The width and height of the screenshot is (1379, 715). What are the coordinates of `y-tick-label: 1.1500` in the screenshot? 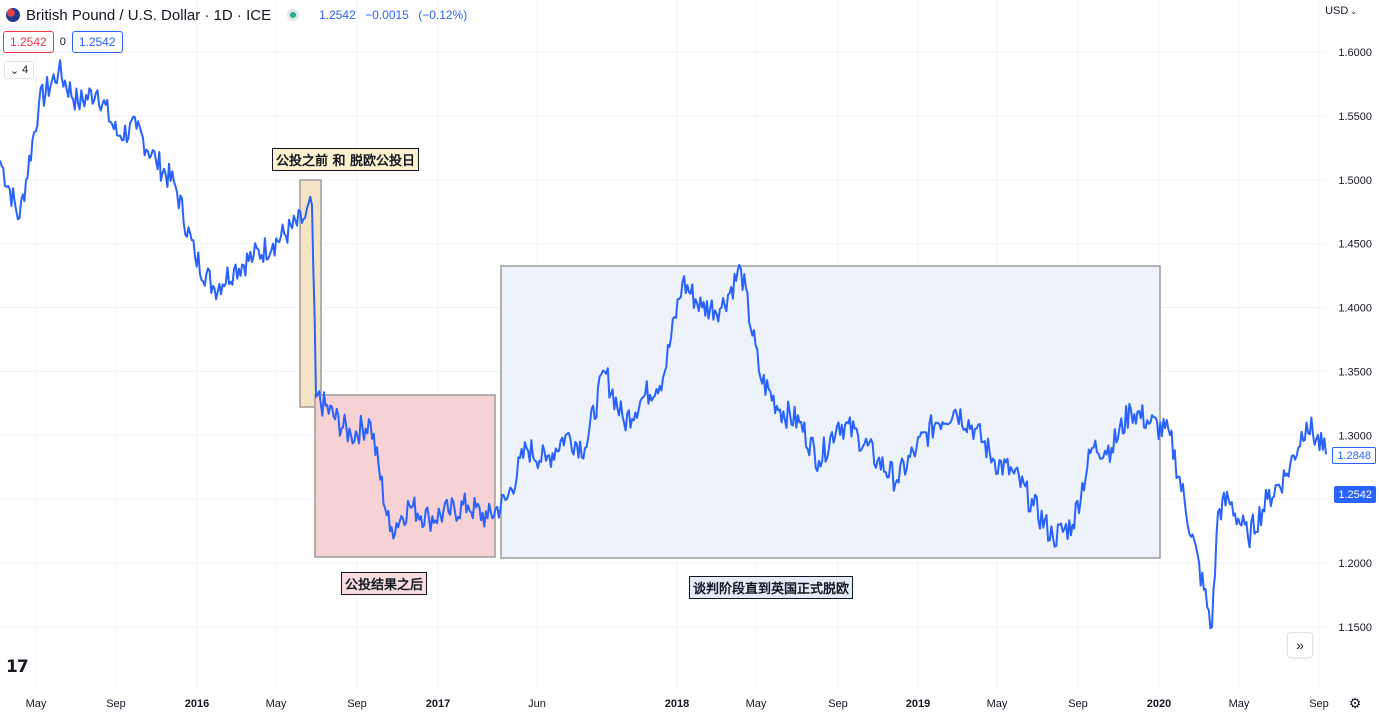 It's located at (1355, 628).